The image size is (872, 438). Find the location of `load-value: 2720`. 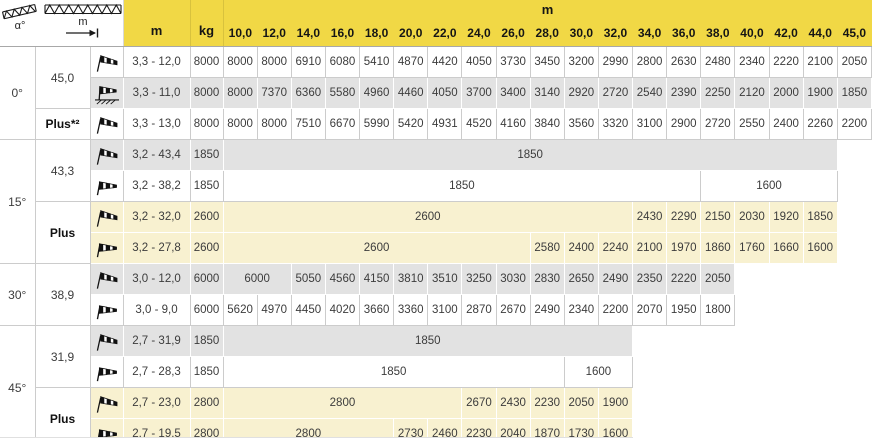

load-value: 2720 is located at coordinates (615, 93).